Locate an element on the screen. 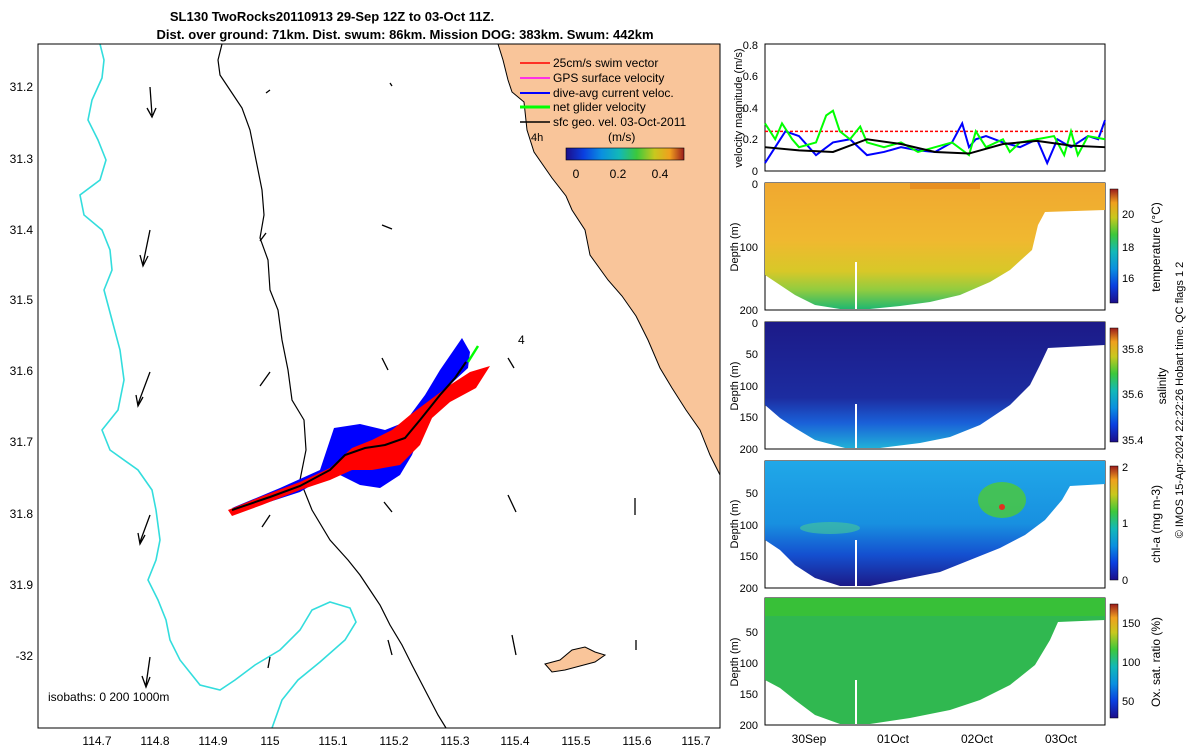  vel-ytick-2: 0.4 is located at coordinates (750, 109).